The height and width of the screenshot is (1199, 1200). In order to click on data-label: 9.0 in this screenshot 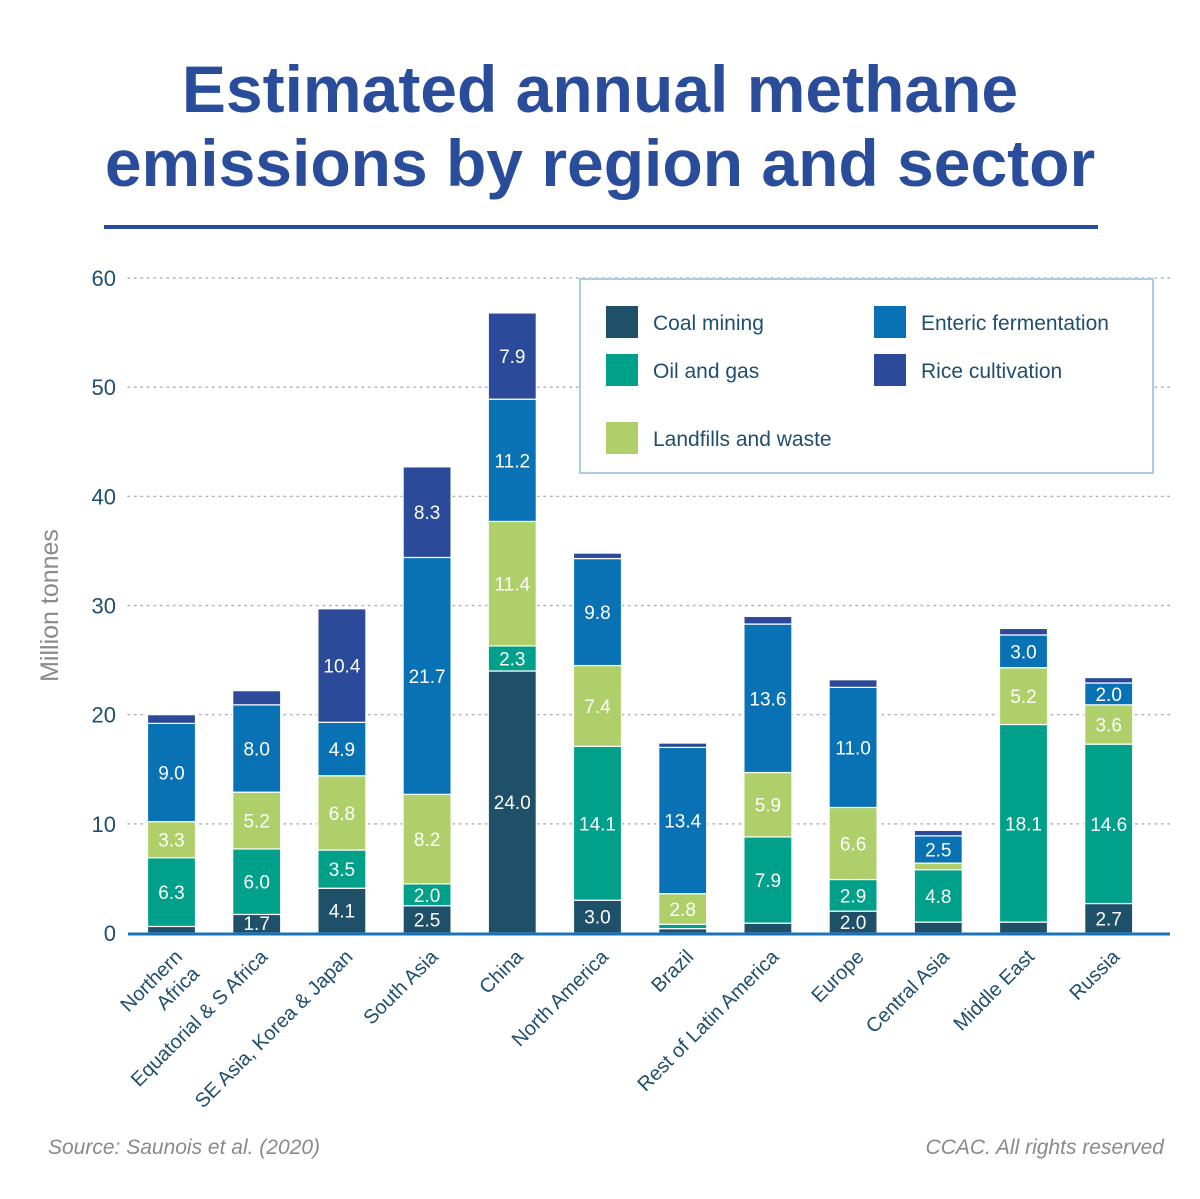, I will do `click(171, 774)`.